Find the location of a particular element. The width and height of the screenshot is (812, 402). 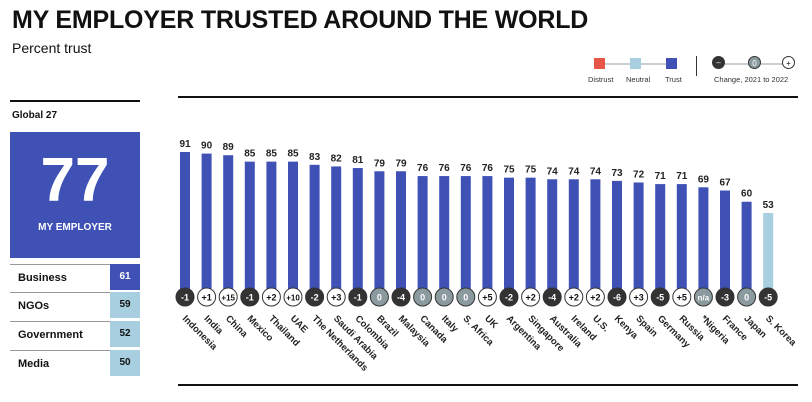

change-label: -6 is located at coordinates (617, 298).